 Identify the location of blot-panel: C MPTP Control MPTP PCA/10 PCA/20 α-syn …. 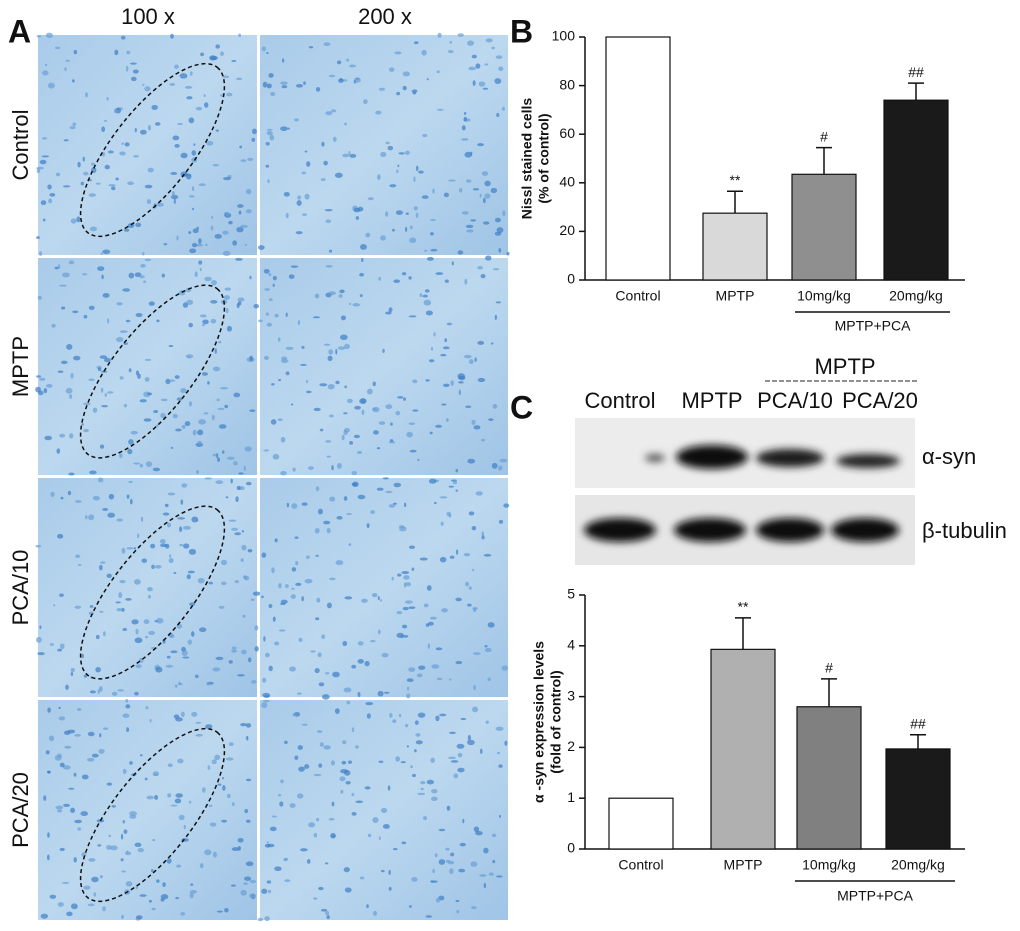
(758, 459).